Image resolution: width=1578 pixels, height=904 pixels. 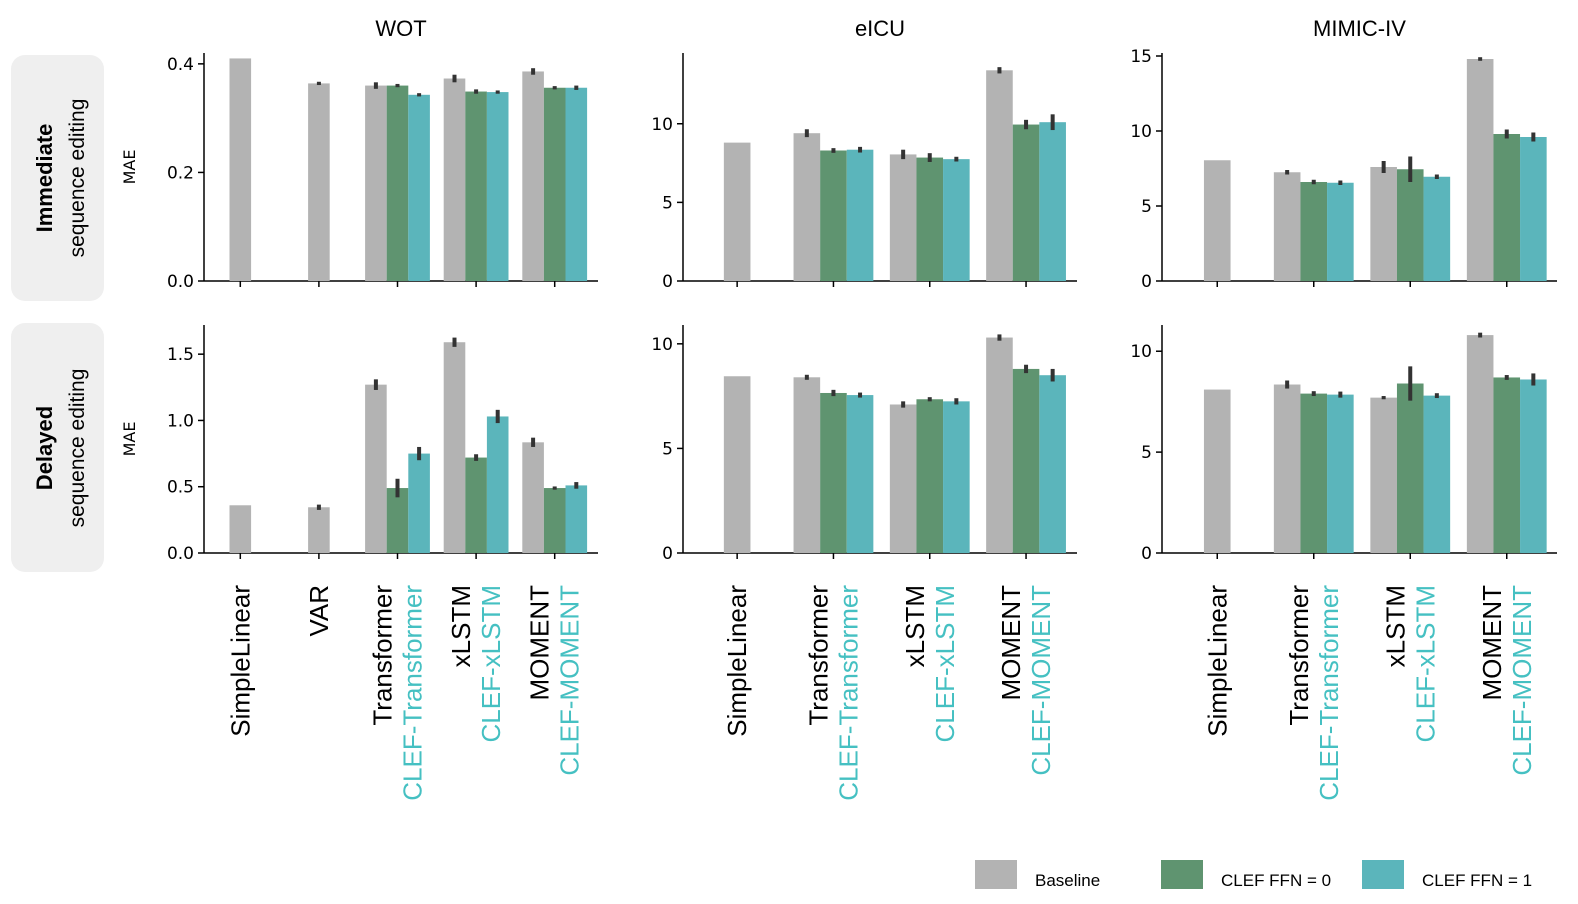 What do you see at coordinates (57, 178) in the screenshot?
I see `row-label-box-immediate` at bounding box center [57, 178].